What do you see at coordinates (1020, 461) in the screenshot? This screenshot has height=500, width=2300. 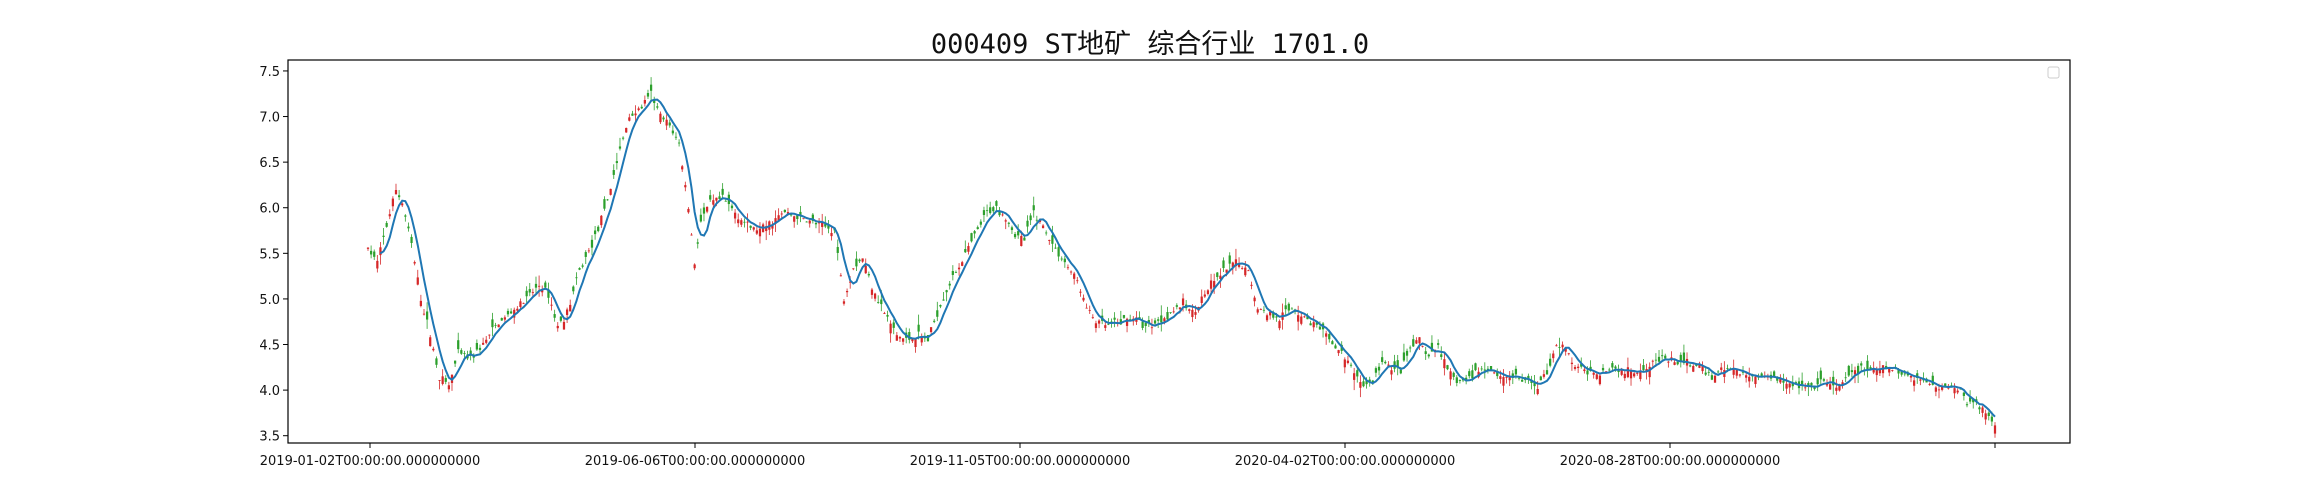 I see `x-tick-label: 2019-11-05T00:00:00.000000000` at bounding box center [1020, 461].